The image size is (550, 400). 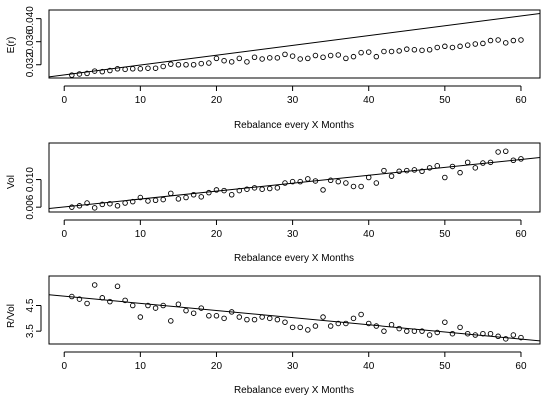 What do you see at coordinates (293, 366) in the screenshot?
I see `x-tick-label: 30` at bounding box center [293, 366].